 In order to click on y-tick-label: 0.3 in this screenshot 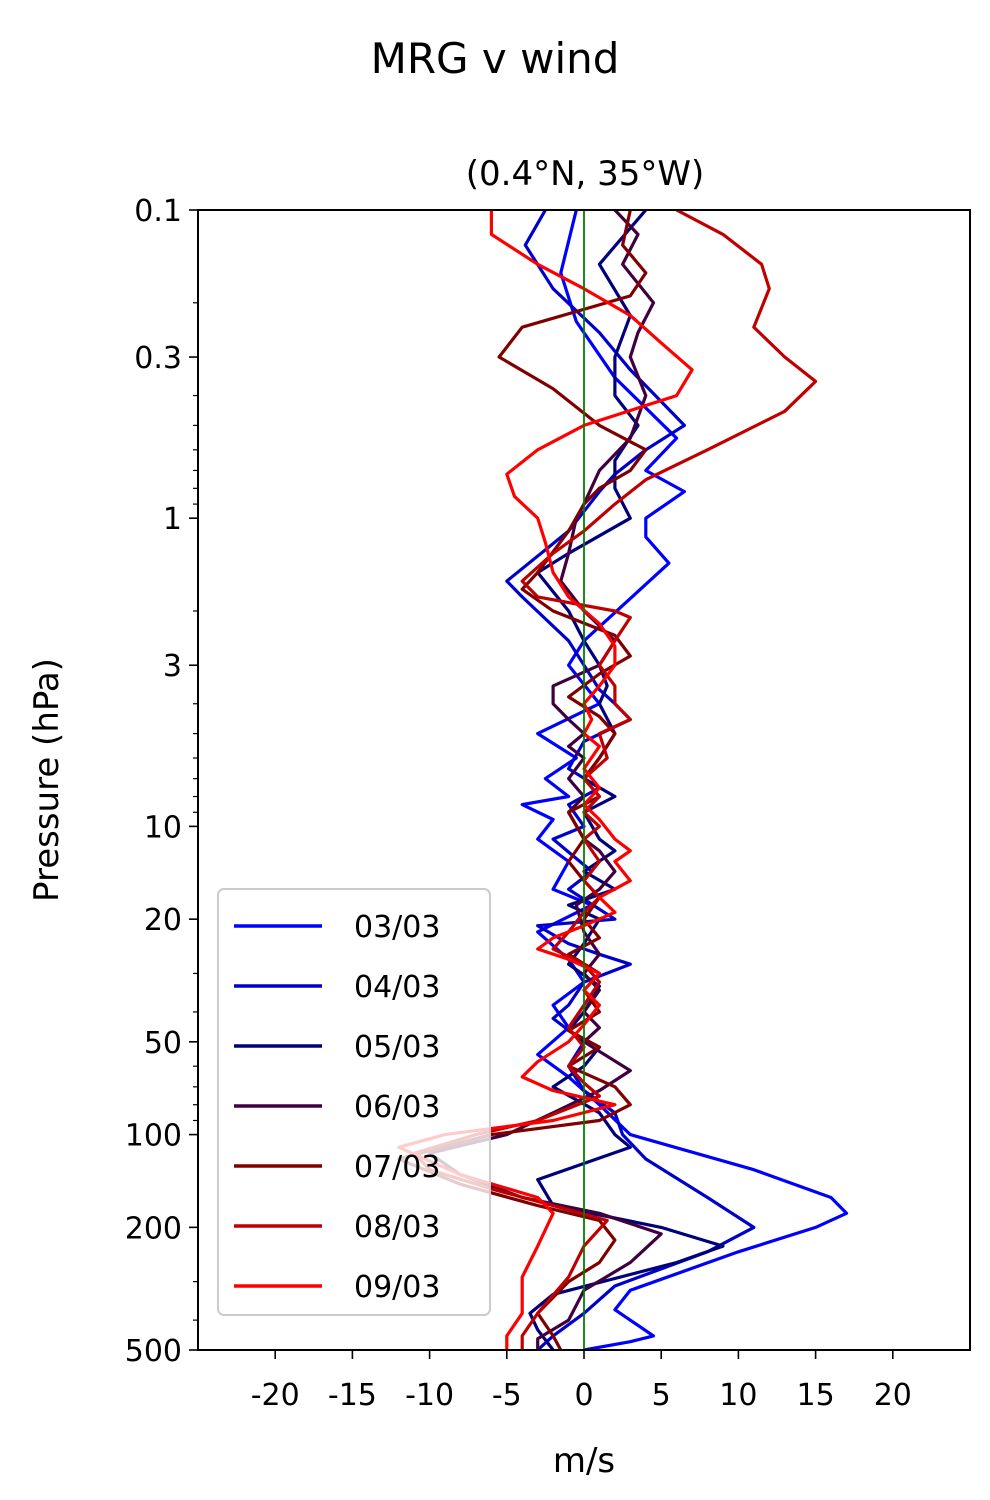, I will do `click(158, 358)`.